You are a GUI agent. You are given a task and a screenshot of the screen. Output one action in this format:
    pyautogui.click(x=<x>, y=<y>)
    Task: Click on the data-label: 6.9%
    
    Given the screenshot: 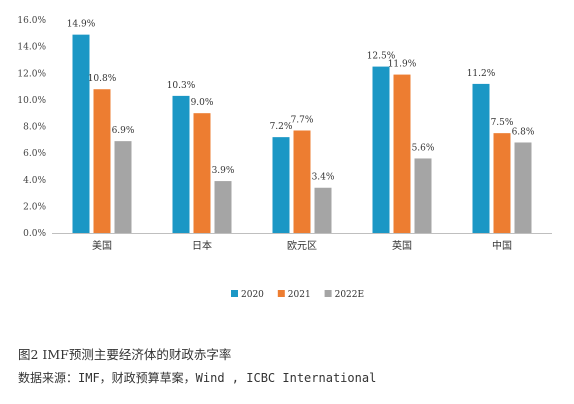 What is the action you would take?
    pyautogui.click(x=123, y=131)
    